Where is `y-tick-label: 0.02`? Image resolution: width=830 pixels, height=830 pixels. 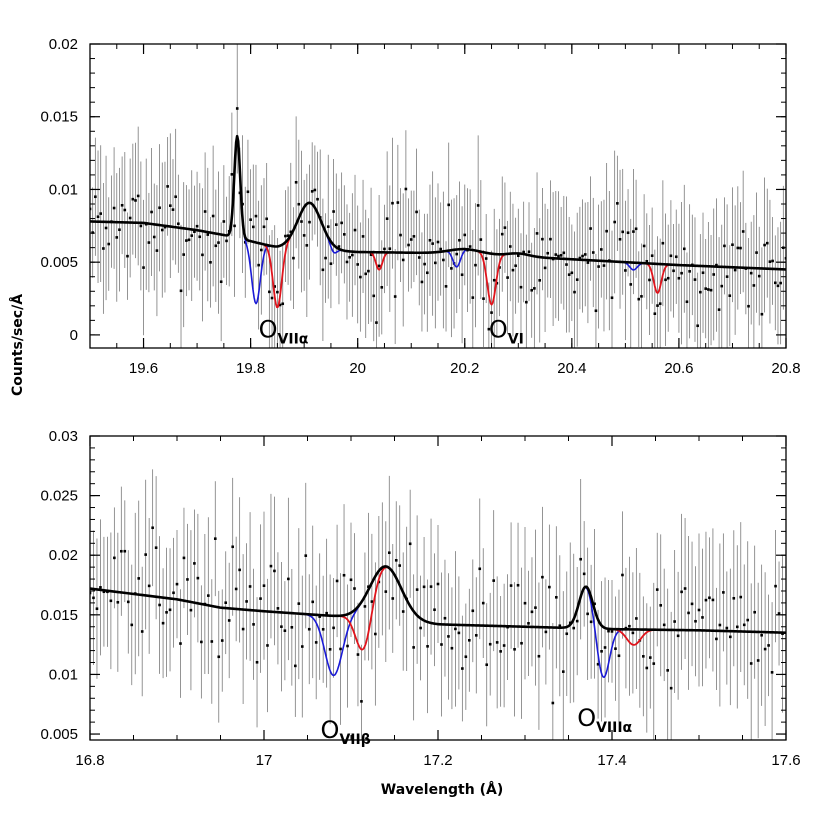 y-tick-label: 0.02 is located at coordinates (63, 44).